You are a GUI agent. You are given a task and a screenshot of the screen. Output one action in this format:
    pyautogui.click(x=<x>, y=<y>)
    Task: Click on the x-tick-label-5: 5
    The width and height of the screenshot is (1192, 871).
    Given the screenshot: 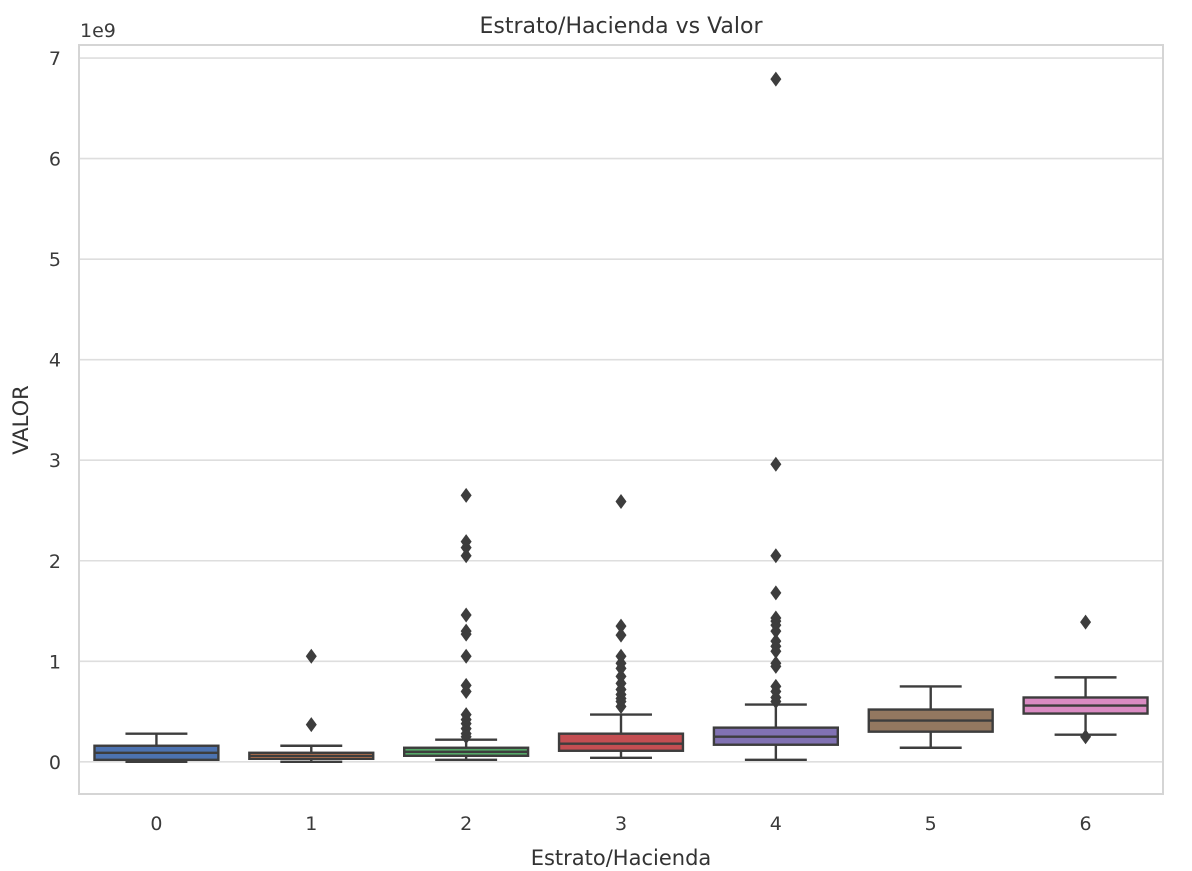 What is the action you would take?
    pyautogui.click(x=931, y=824)
    